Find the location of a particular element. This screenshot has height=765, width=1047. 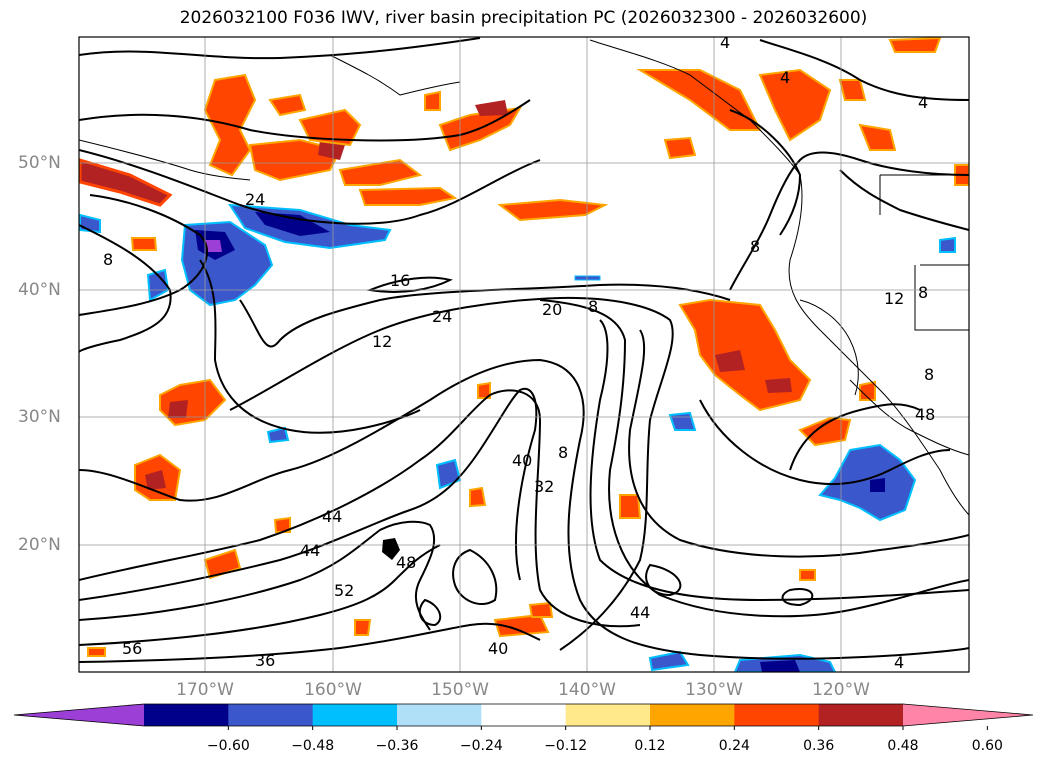

contour-label: 20 is located at coordinates (552, 309).